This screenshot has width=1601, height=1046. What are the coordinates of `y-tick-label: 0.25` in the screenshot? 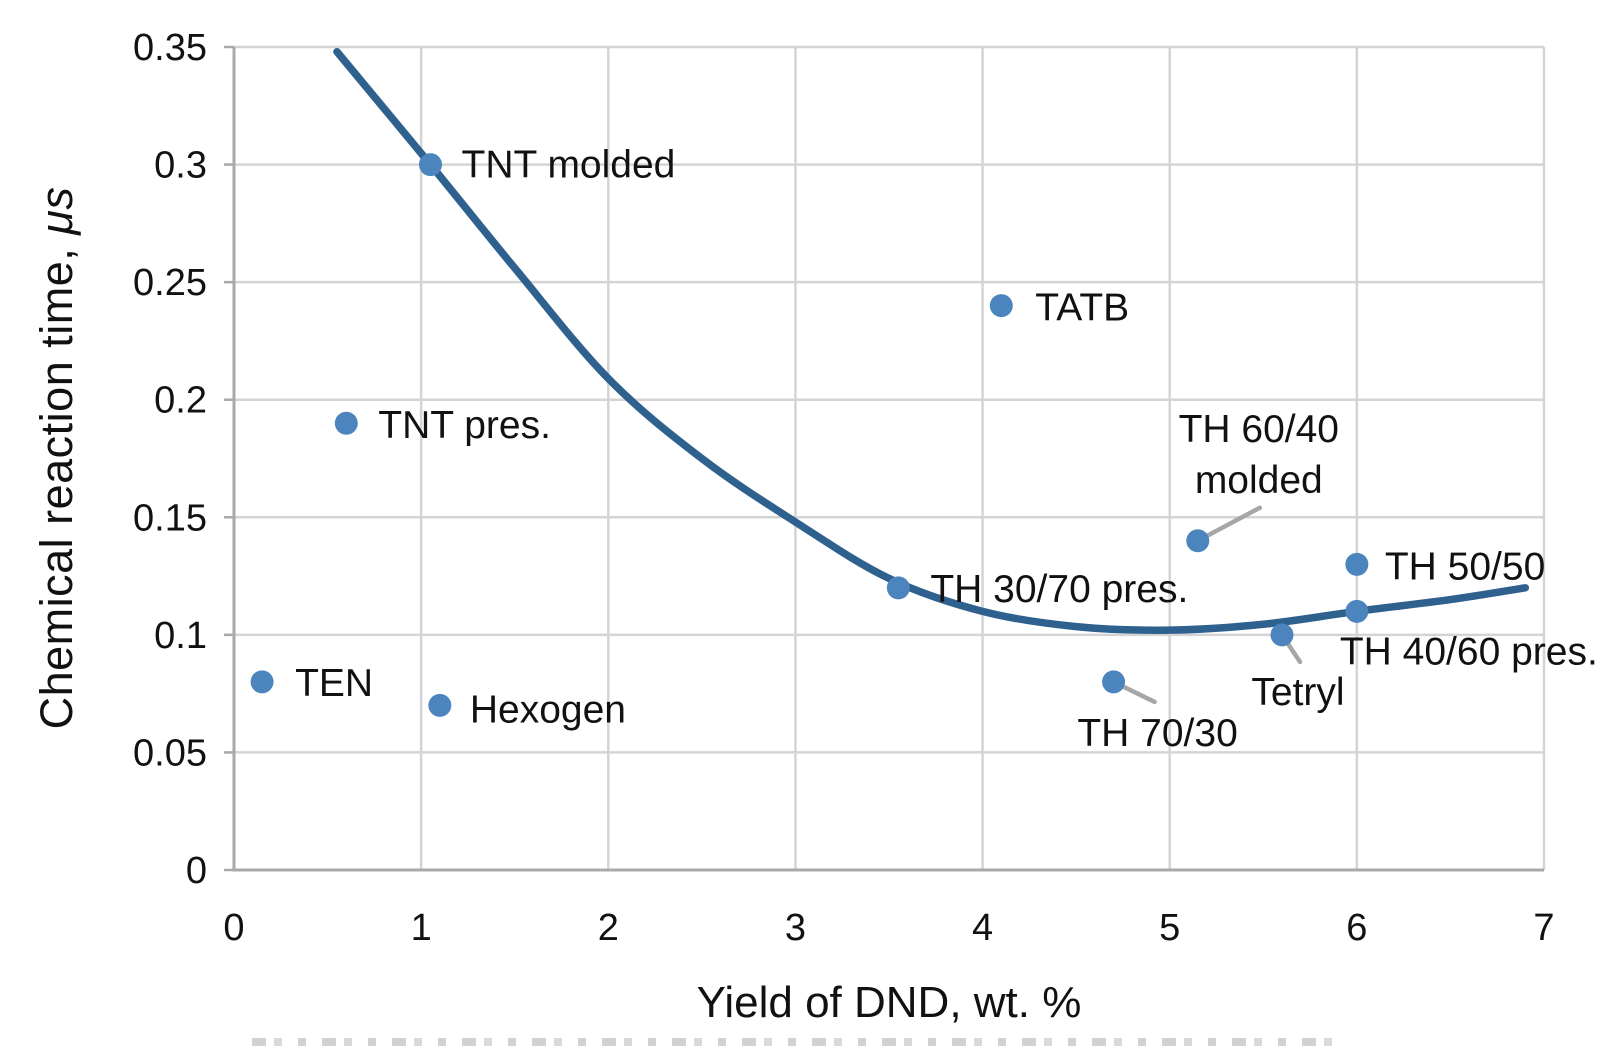 It's located at (170, 283).